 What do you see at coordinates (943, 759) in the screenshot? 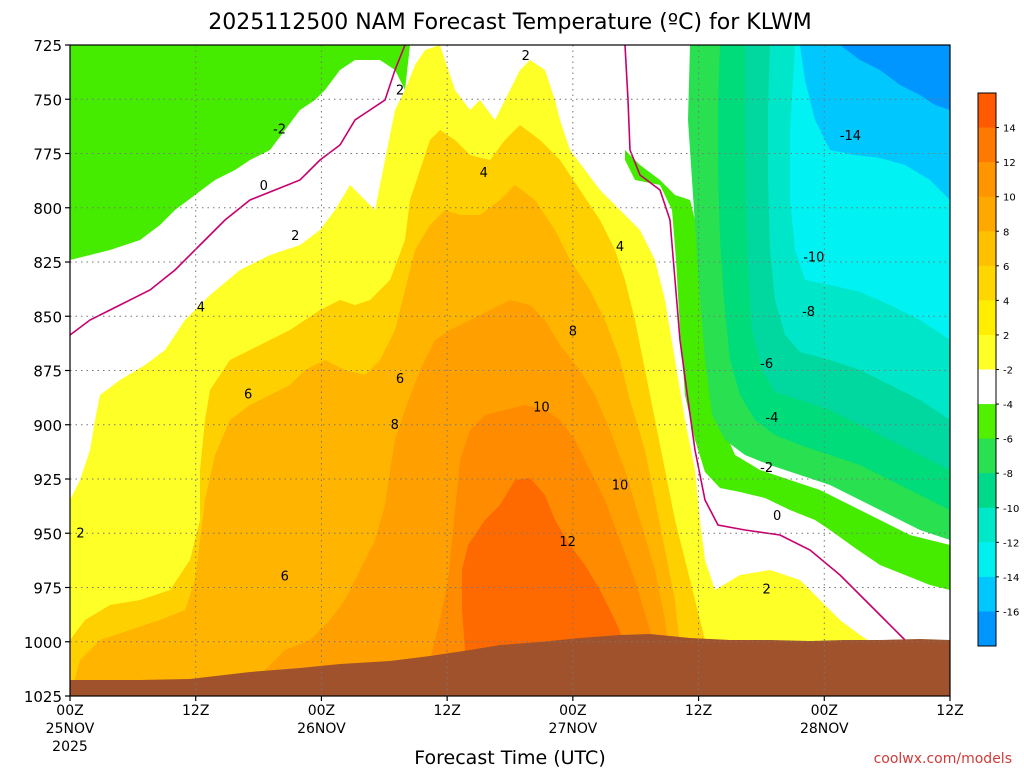
I see `credit-text: coolwx.com/models` at bounding box center [943, 759].